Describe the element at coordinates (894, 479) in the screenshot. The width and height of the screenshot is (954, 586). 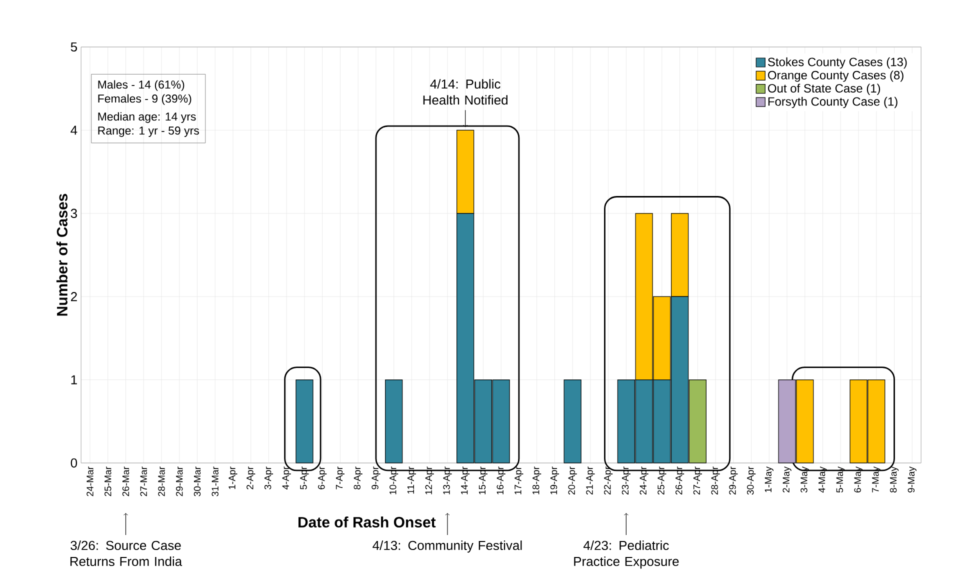
I see `x-tick-label: 8-May` at that location.